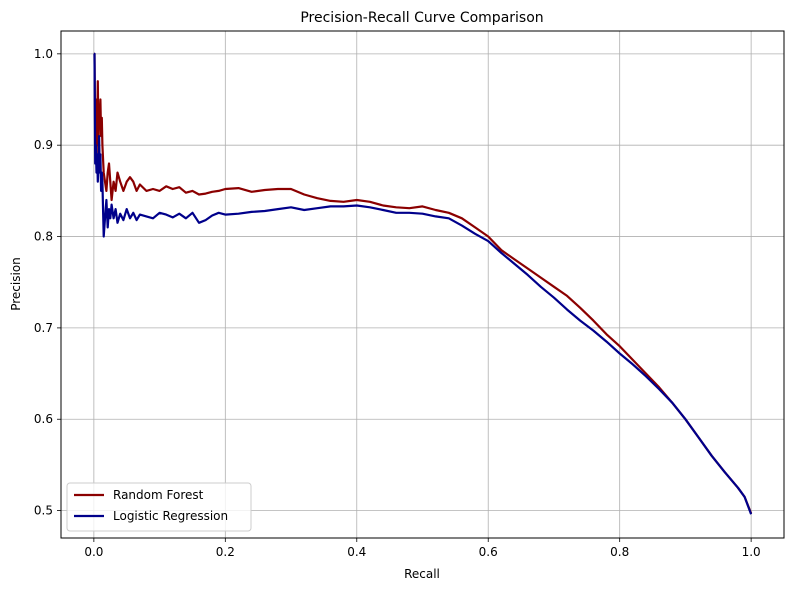 This screenshot has width=790, height=590. What do you see at coordinates (43, 145) in the screenshot?
I see `y-tick-label: 0.9` at bounding box center [43, 145].